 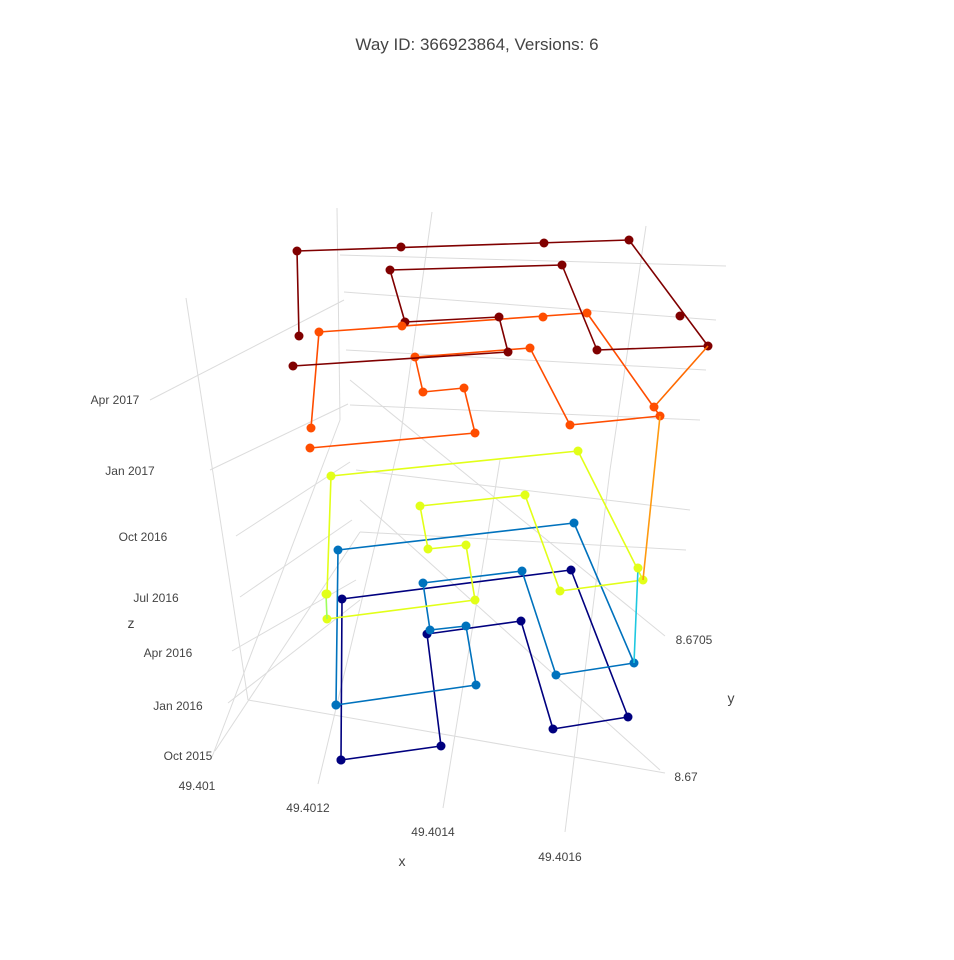 What do you see at coordinates (402, 861) in the screenshot?
I see `x-axis-title: x` at bounding box center [402, 861].